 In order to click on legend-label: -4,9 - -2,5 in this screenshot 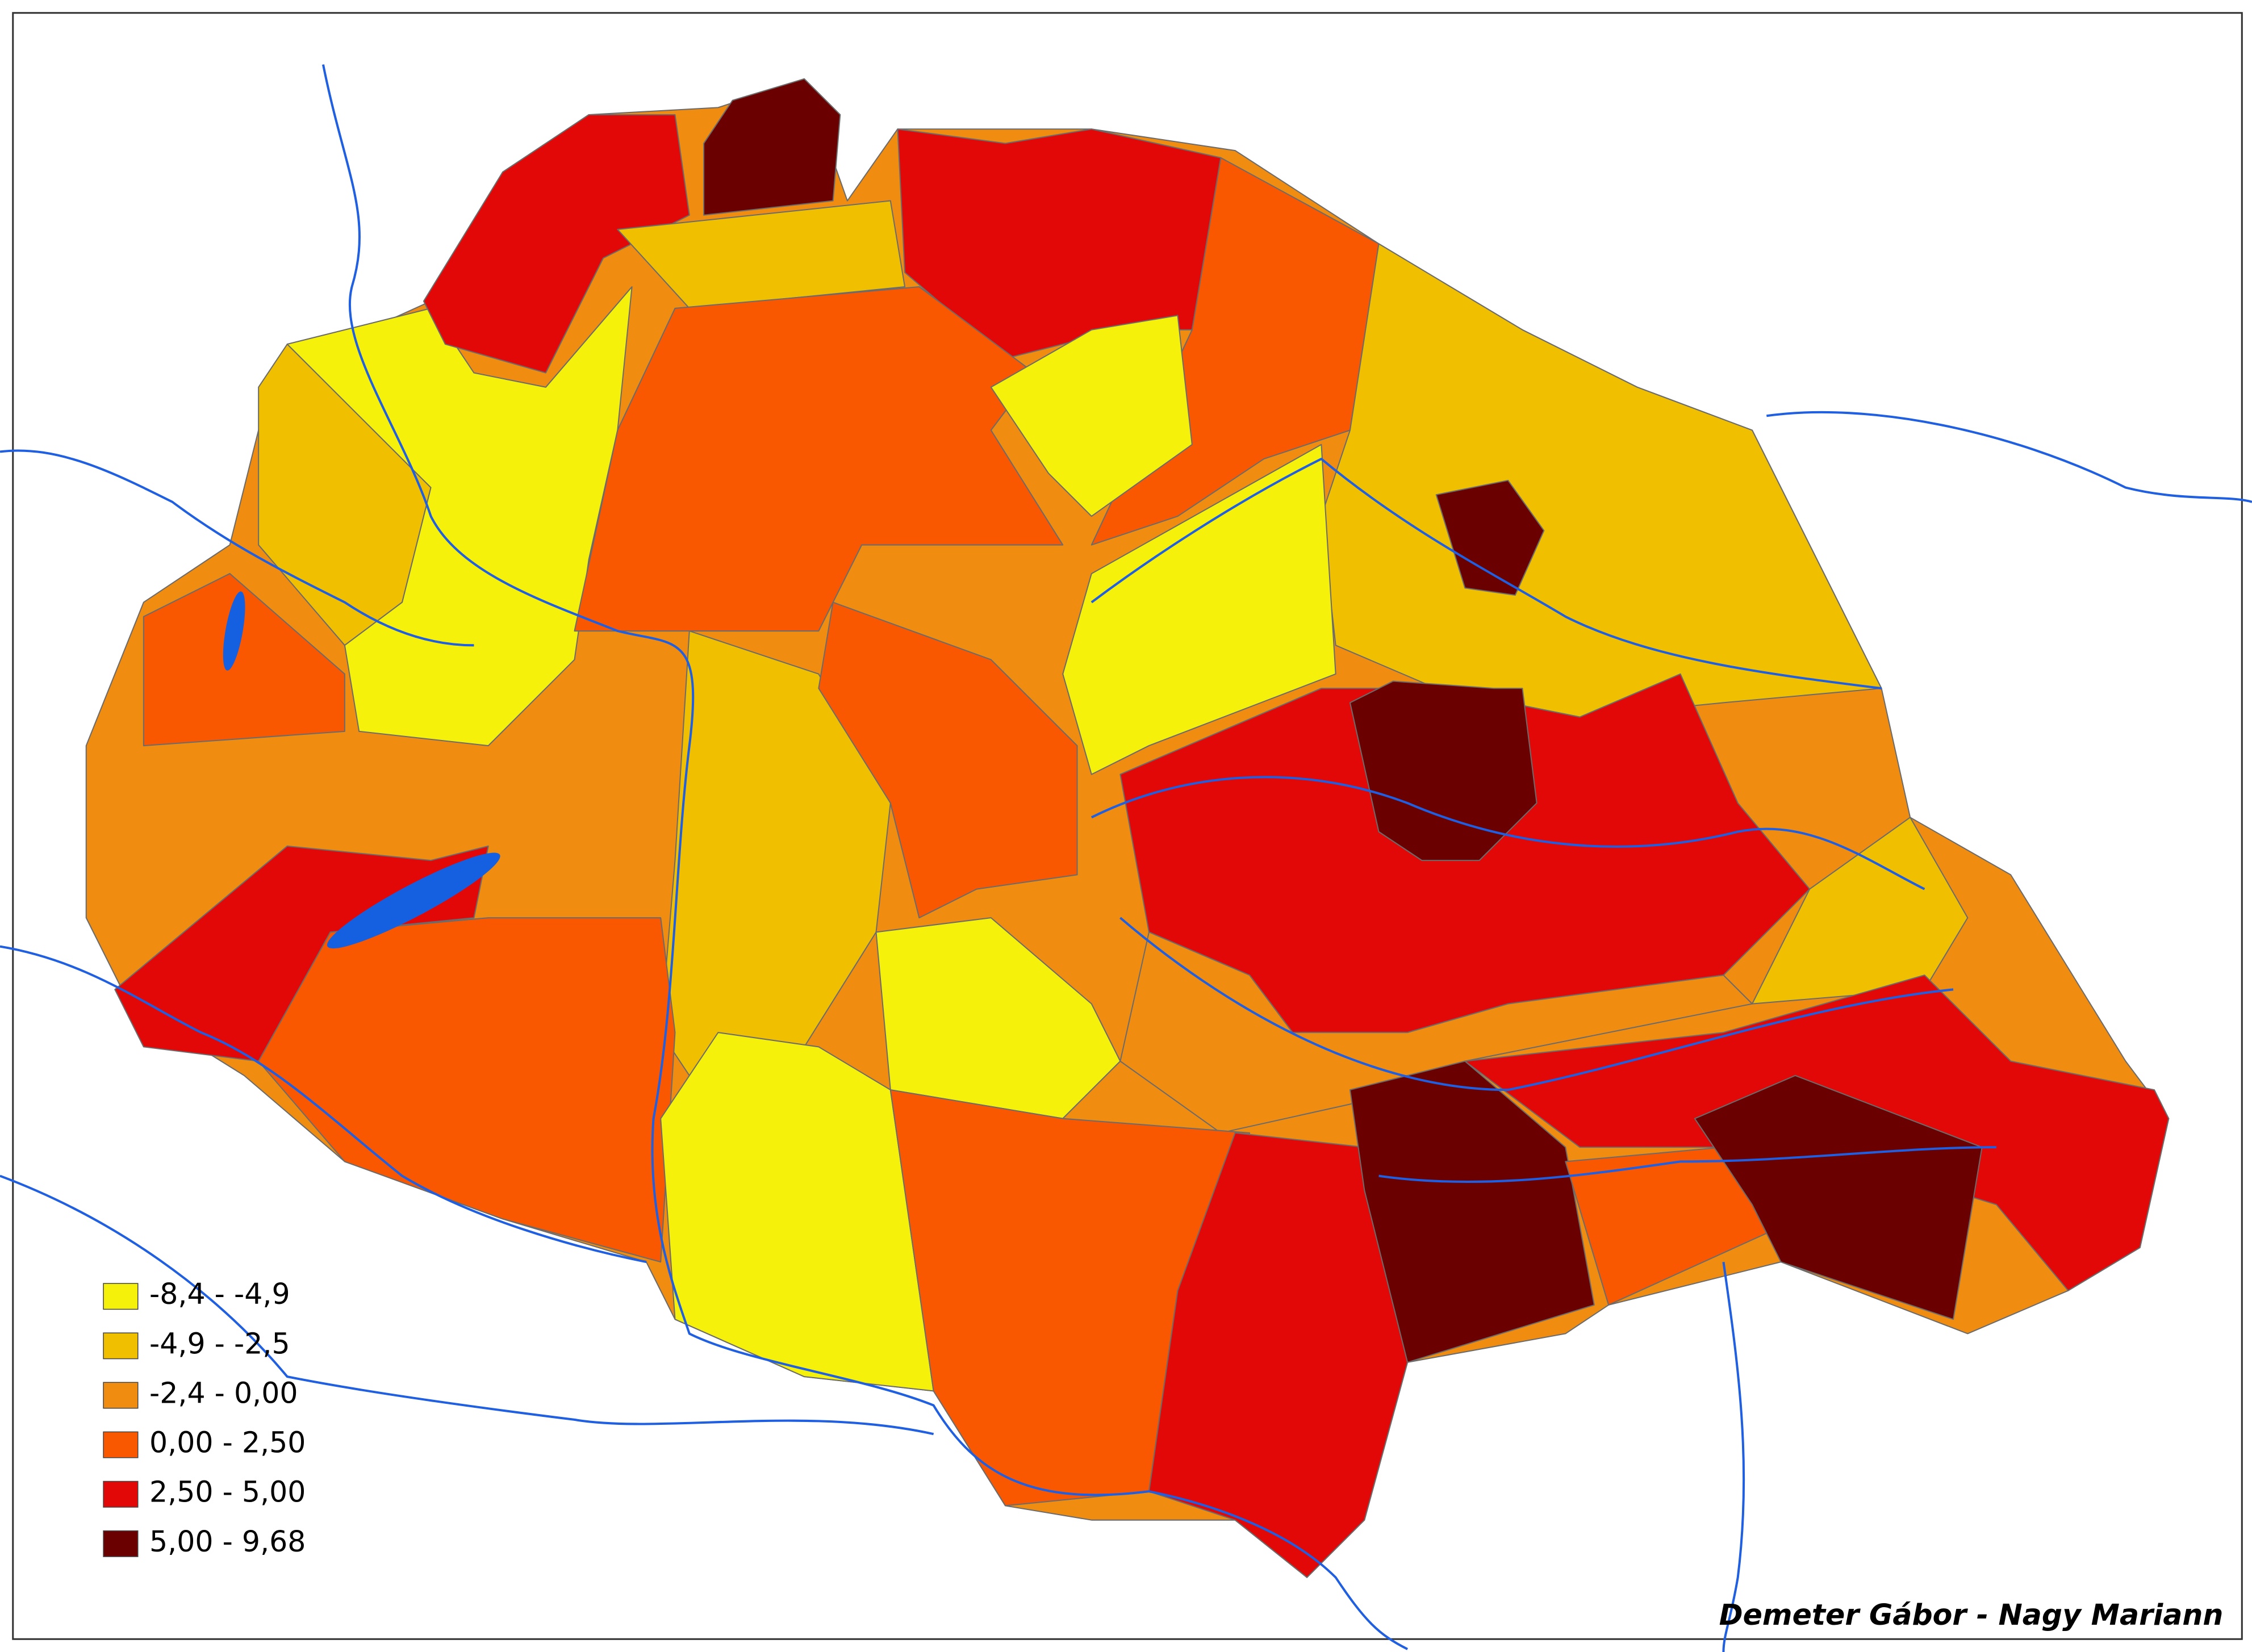, I will do `click(220, 1343)`.